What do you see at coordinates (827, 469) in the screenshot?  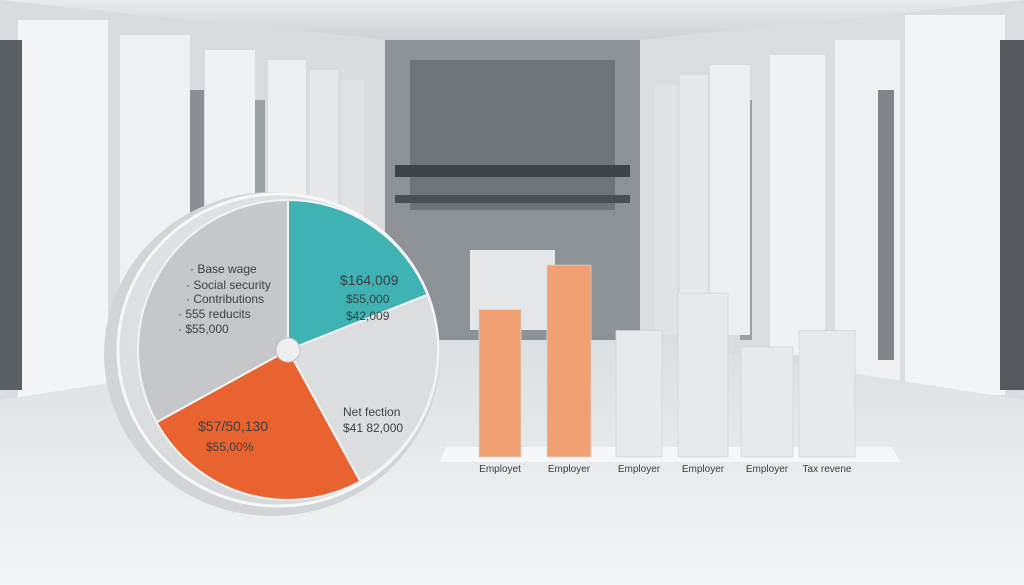 I see `bar-category-label-6: Tax revene` at bounding box center [827, 469].